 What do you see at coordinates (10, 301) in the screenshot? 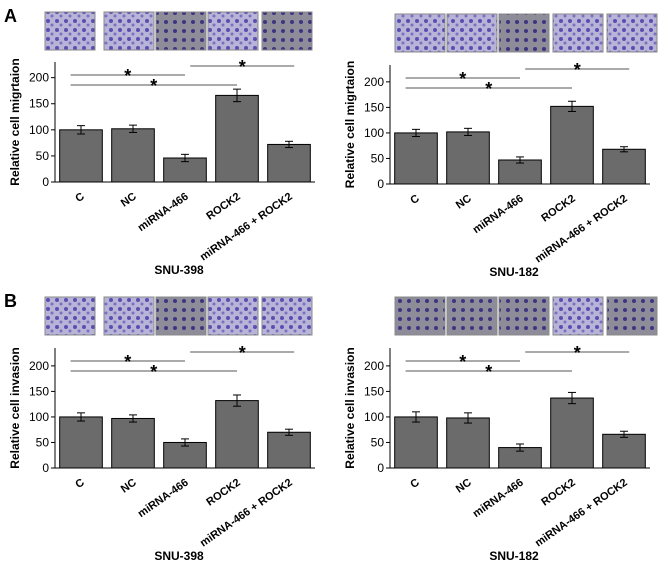
I see `panel-label: B` at bounding box center [10, 301].